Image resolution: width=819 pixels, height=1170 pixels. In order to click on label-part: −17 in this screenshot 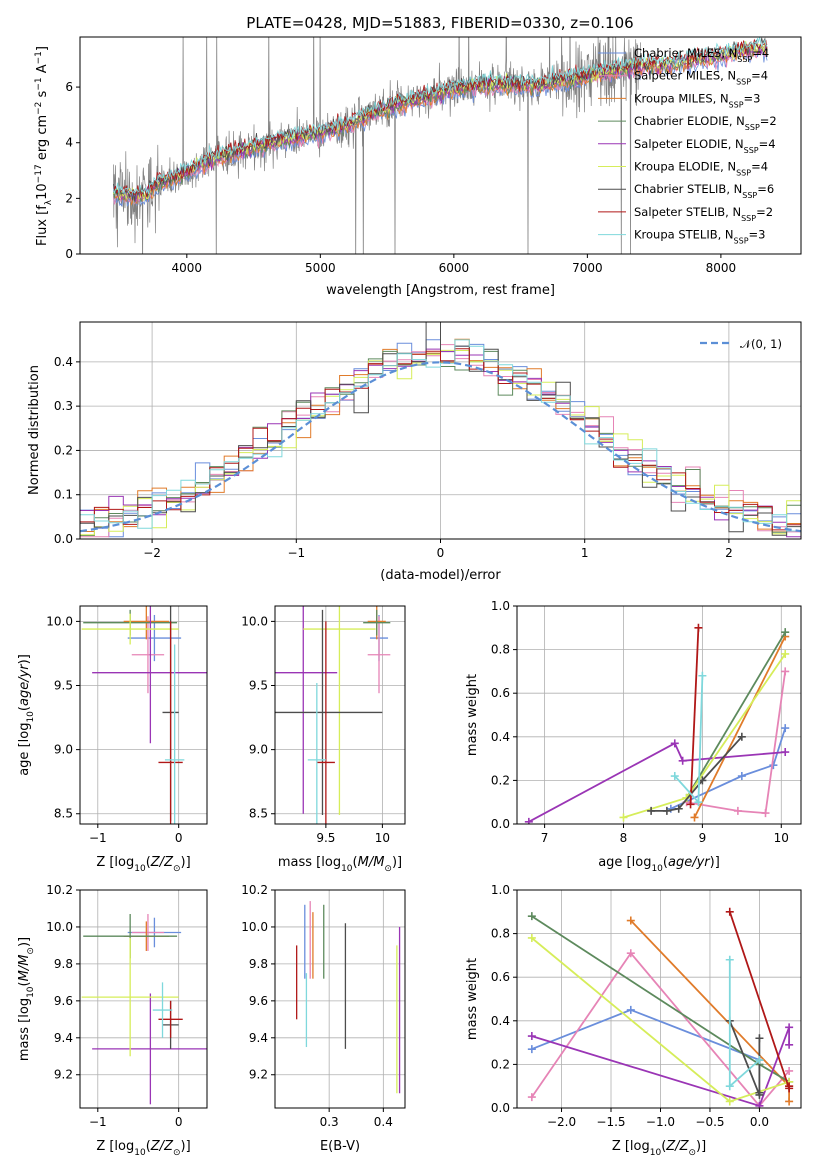, I will do `click(39, 173)`.